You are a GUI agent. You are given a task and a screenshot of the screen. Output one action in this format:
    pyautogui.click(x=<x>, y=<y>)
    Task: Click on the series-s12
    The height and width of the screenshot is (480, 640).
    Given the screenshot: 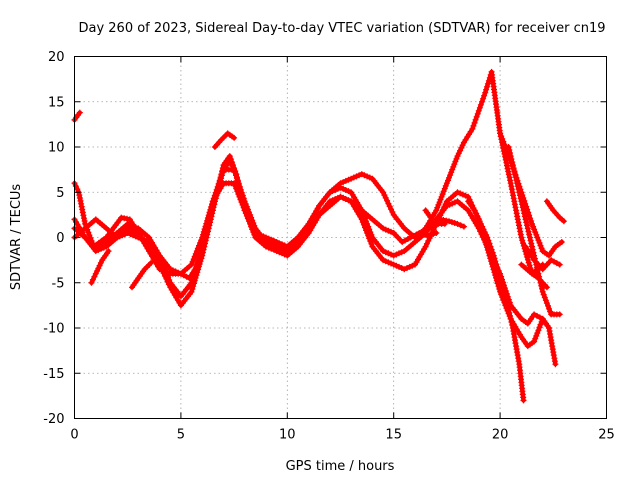 What is the action you would take?
    pyautogui.click(x=496, y=301)
    